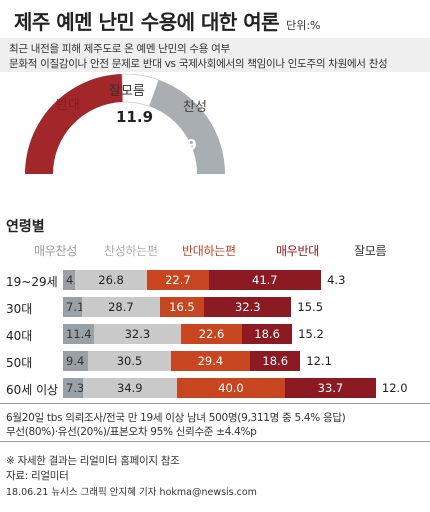  Describe the element at coordinates (131, 492) in the screenshot. I see `footnote-credit: 18.06.21 뉴시스 그래픽 안지혜 기자 hokma@newsis.com` at that location.